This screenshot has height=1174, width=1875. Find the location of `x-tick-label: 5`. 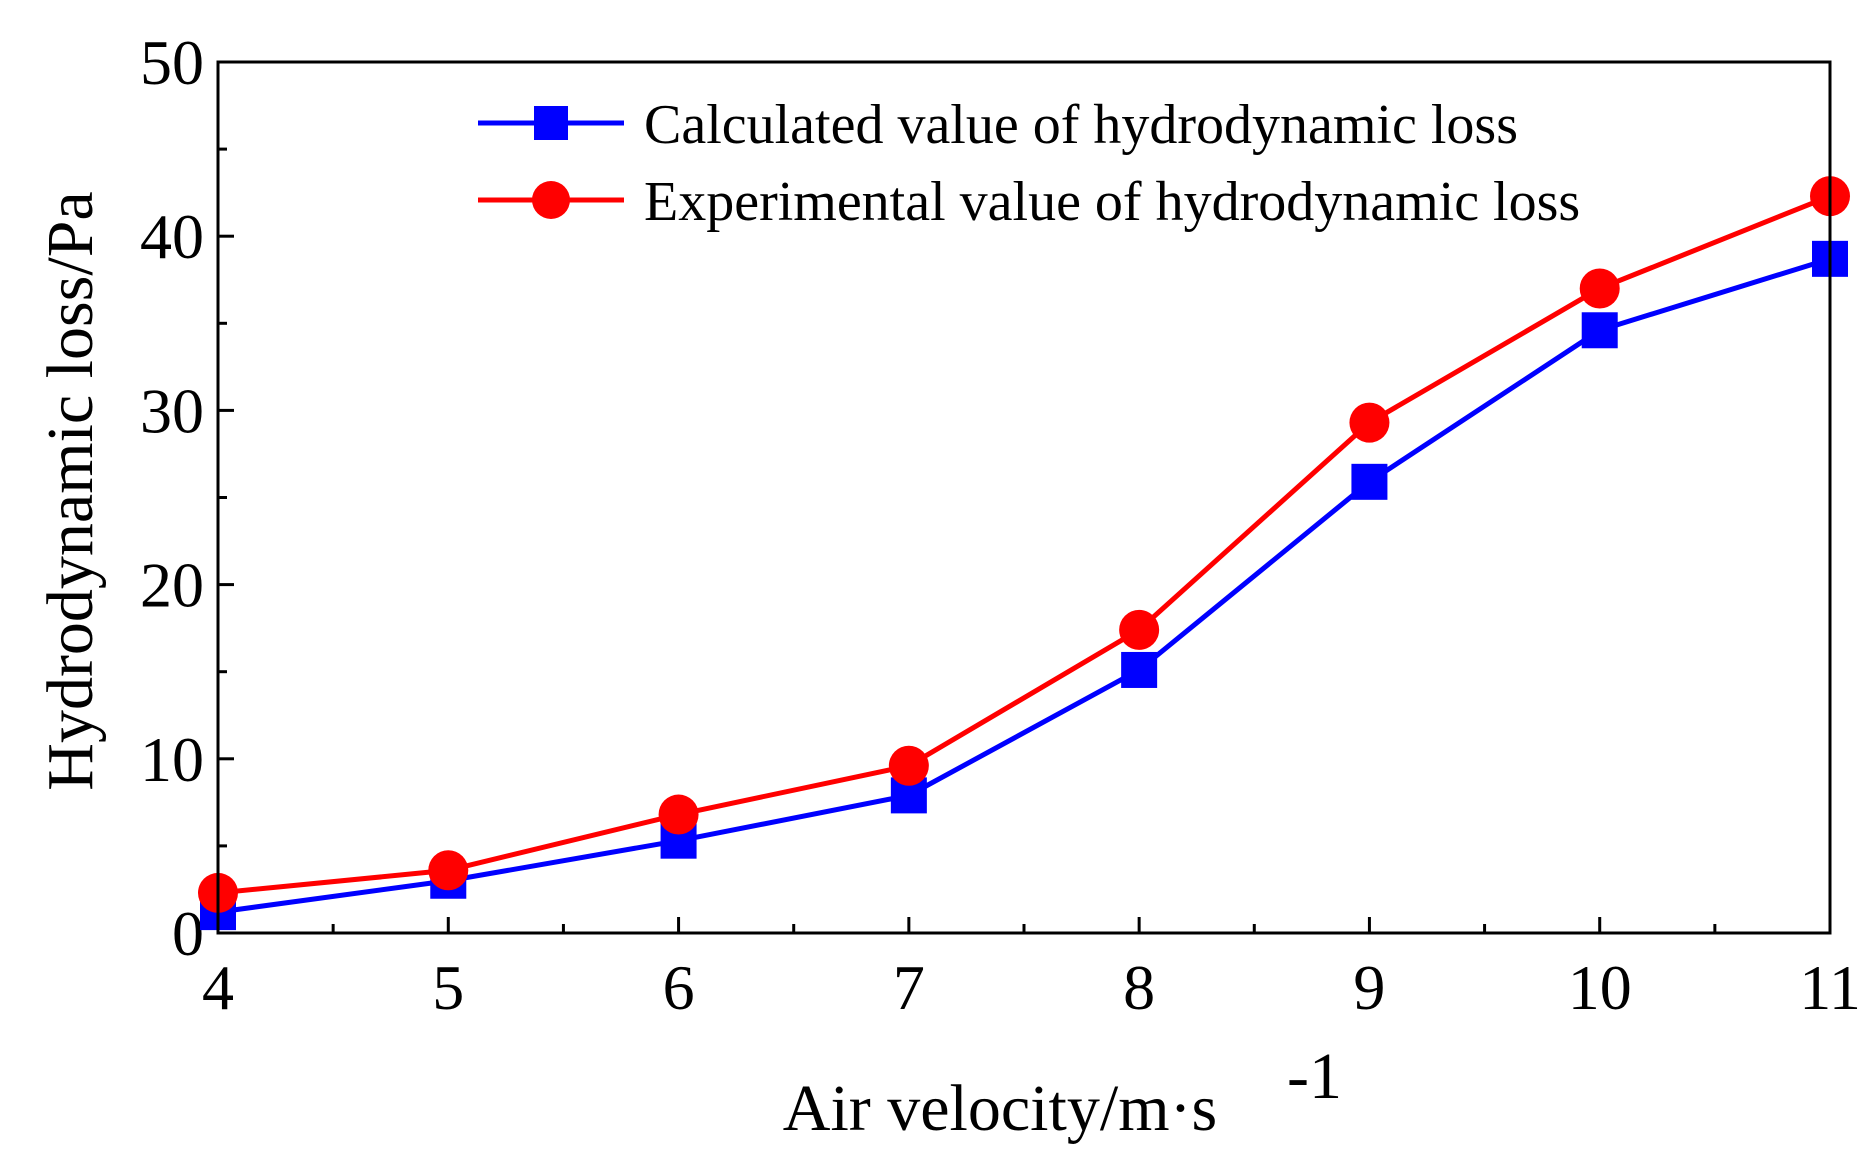

x-tick-label: 5 is located at coordinates (448, 987).